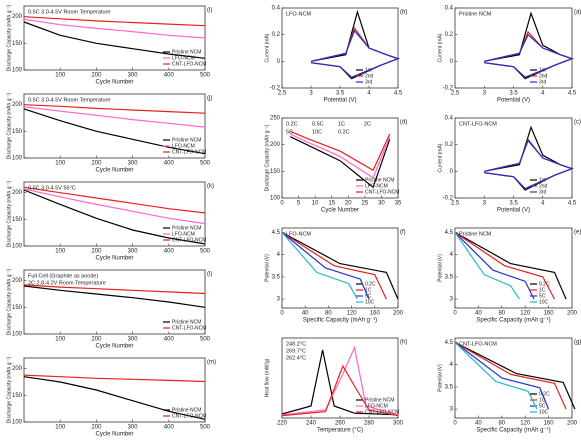 This screenshot has width=581, height=441. Describe the element at coordinates (205, 76) in the screenshot. I see `x-tick-label: 500` at that location.